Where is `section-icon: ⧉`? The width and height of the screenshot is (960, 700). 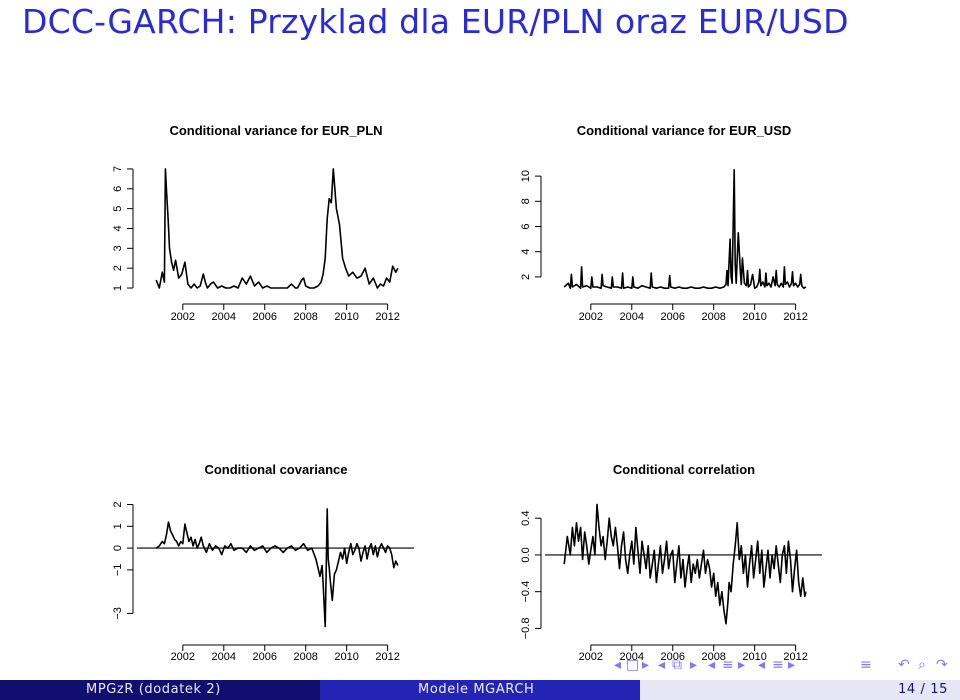 section-icon: ⧉ is located at coordinates (677, 665).